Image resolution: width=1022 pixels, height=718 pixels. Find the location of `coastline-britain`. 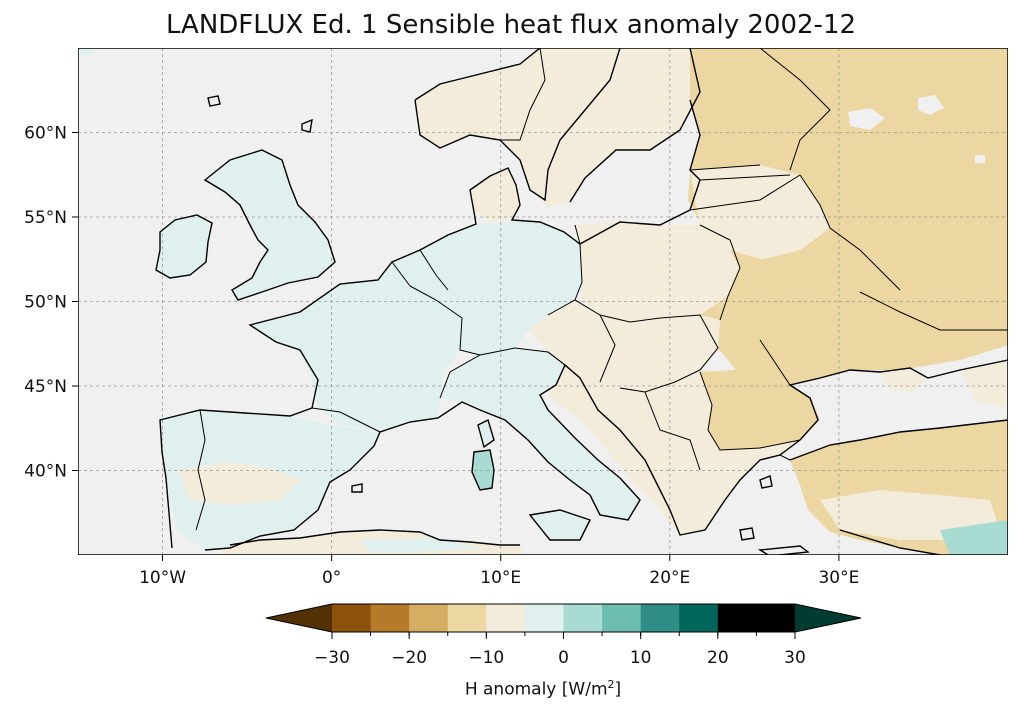

coastline-britain is located at coordinates (269, 225).